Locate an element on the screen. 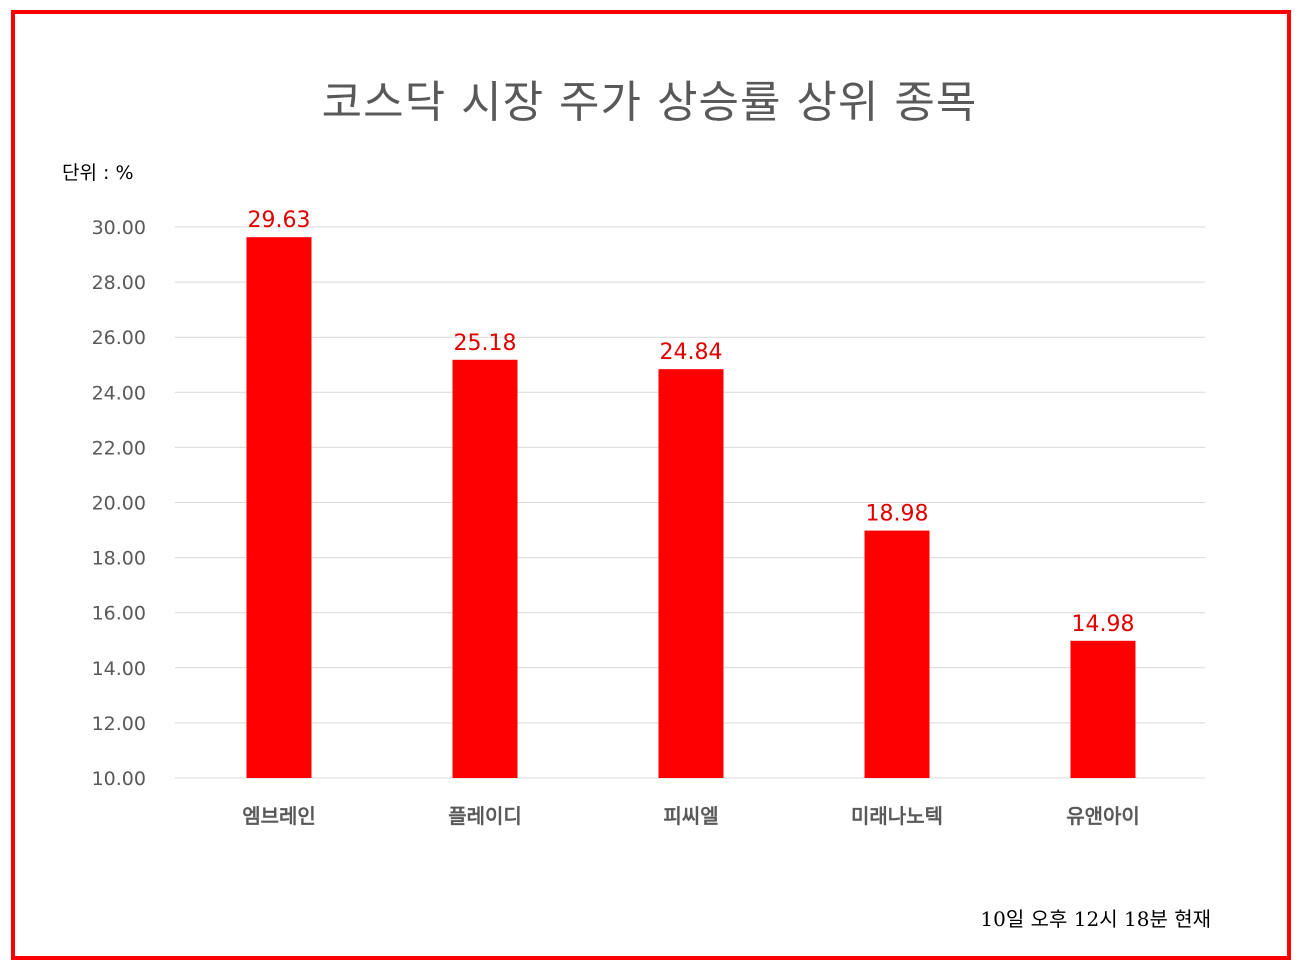  category-labels: 엠브레인 플레이디 피씨엘 미래나노텍 유앤아이 is located at coordinates (691, 816).